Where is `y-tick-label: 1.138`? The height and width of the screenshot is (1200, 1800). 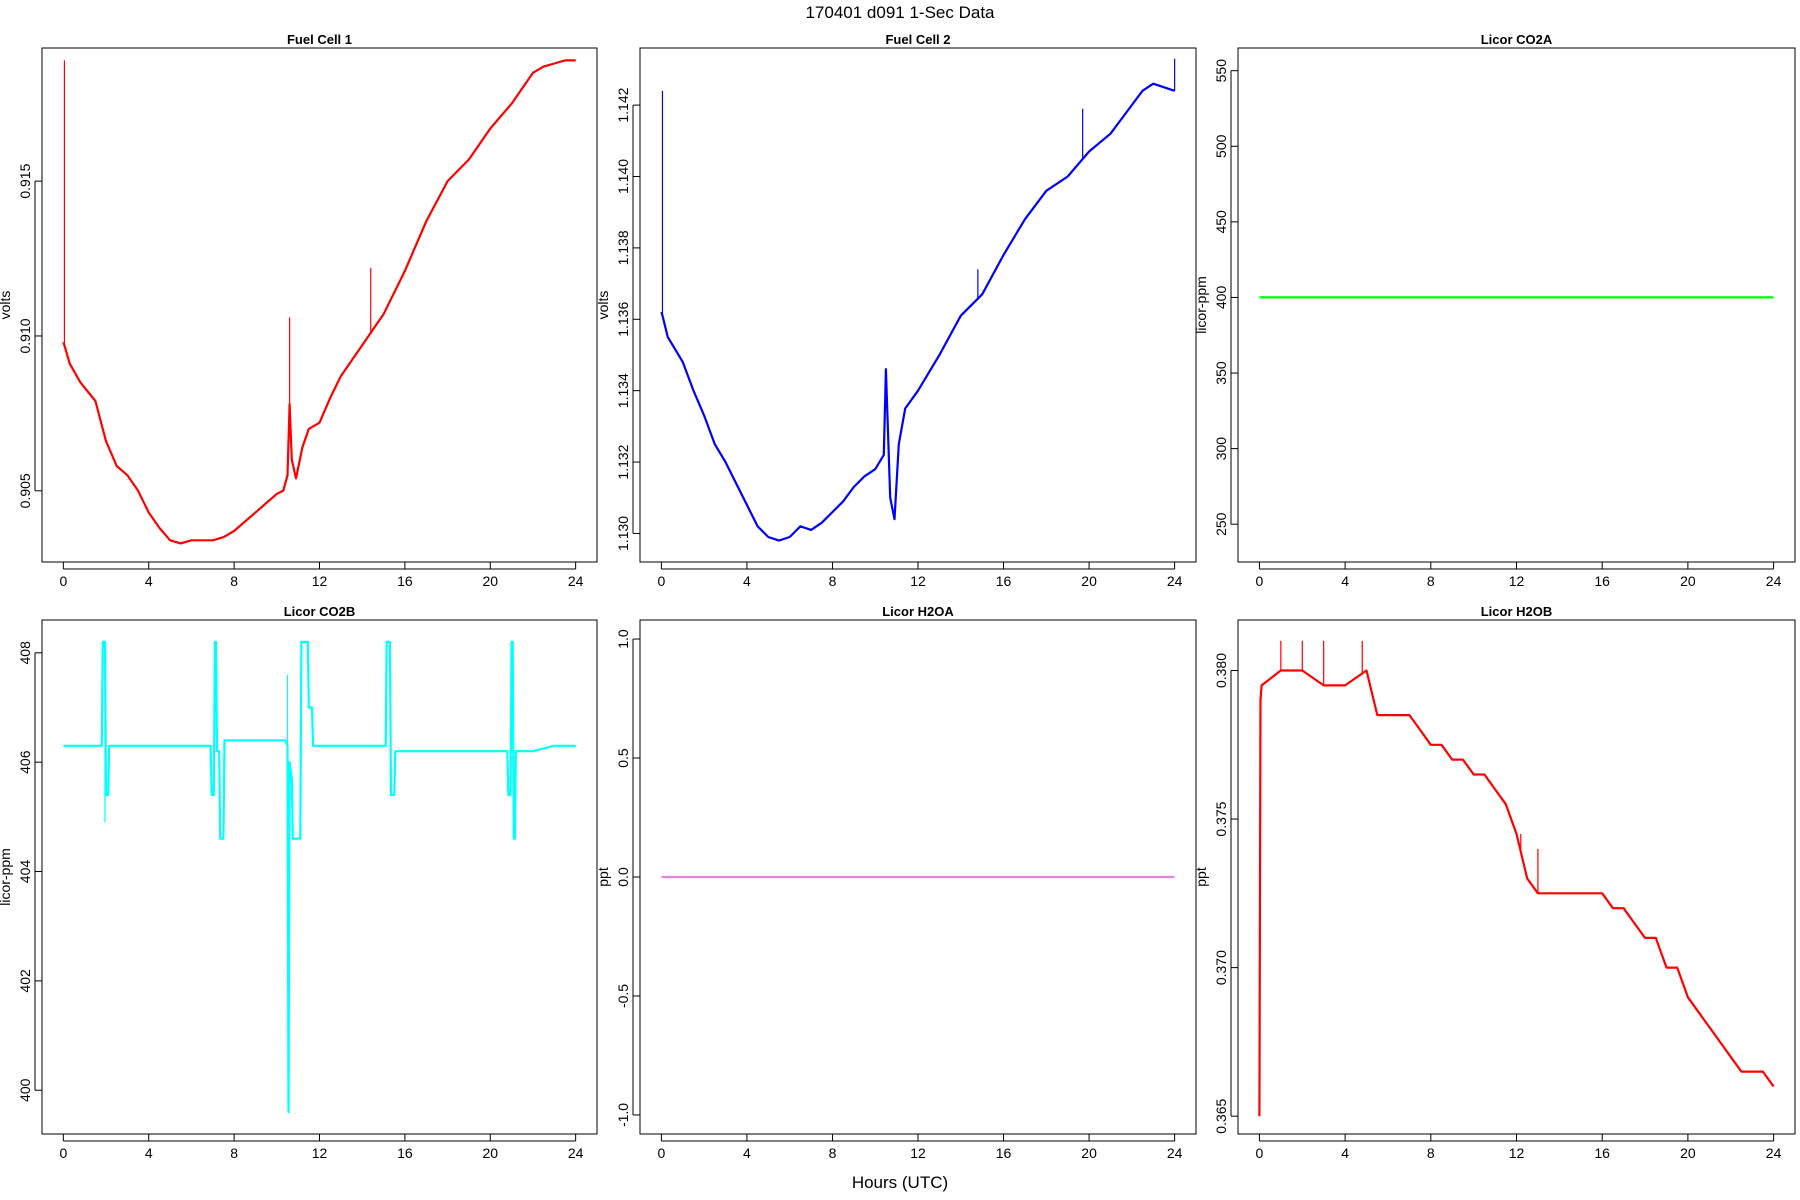 y-tick-label: 1.138 is located at coordinates (623, 247).